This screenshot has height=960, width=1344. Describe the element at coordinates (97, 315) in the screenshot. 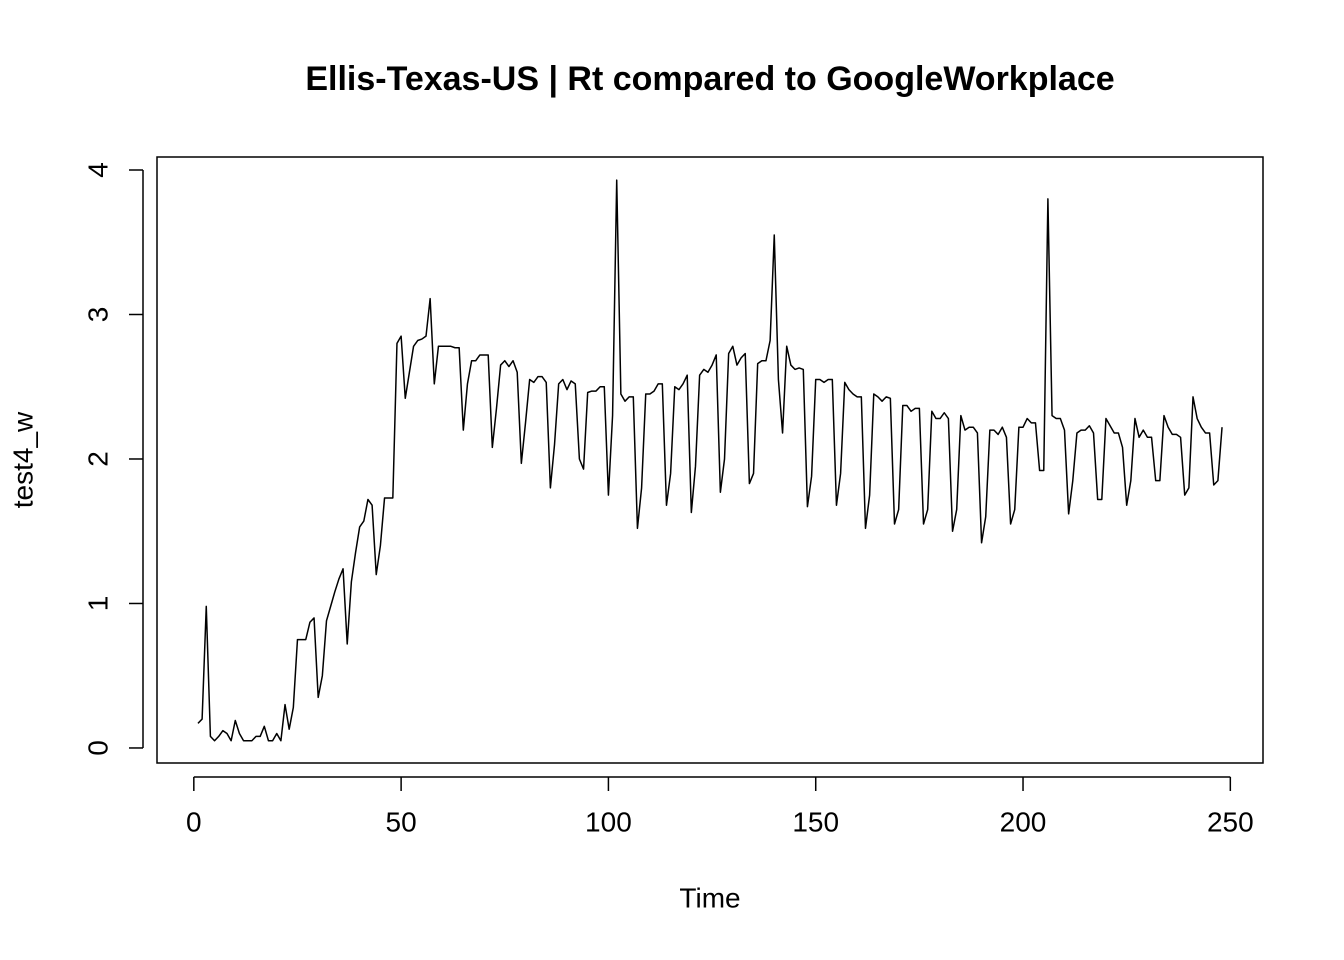

I see `y-tick-label: 3` at that location.